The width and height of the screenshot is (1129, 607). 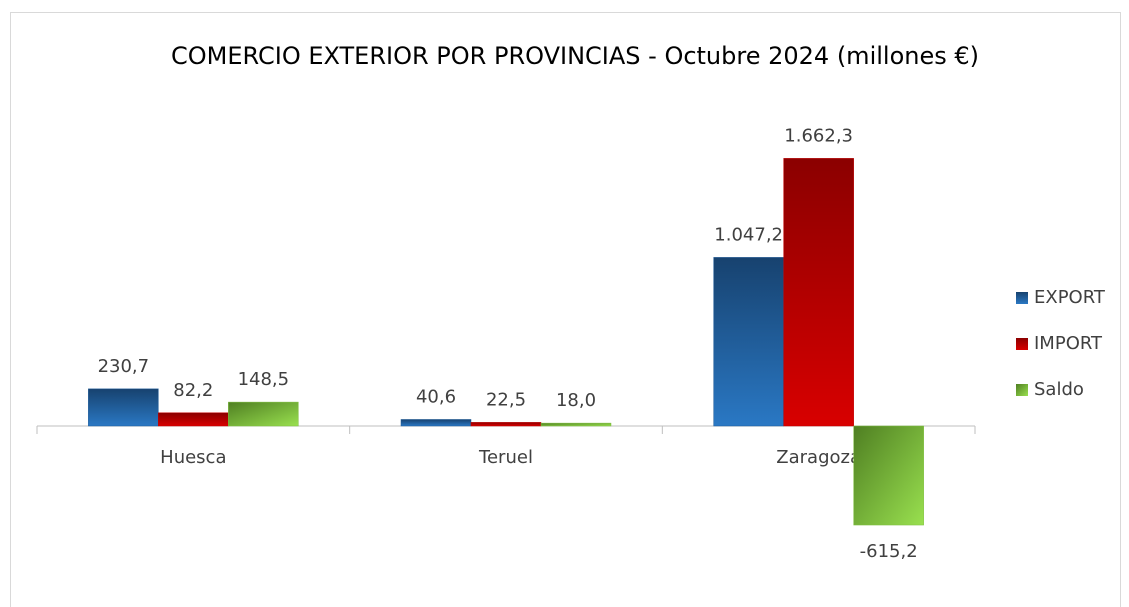 I want to click on legend-label: EXPORT, so click(x=1070, y=297).